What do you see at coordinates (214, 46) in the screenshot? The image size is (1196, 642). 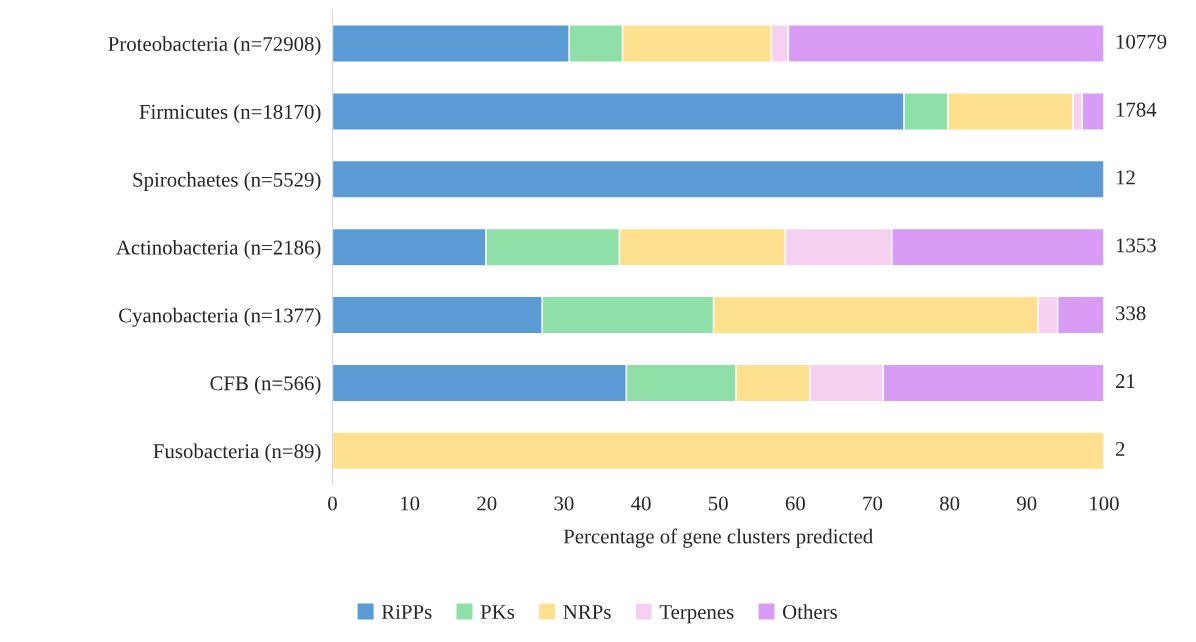 I see `y-tick-label: Proteobacteria (n=72908)` at bounding box center [214, 46].